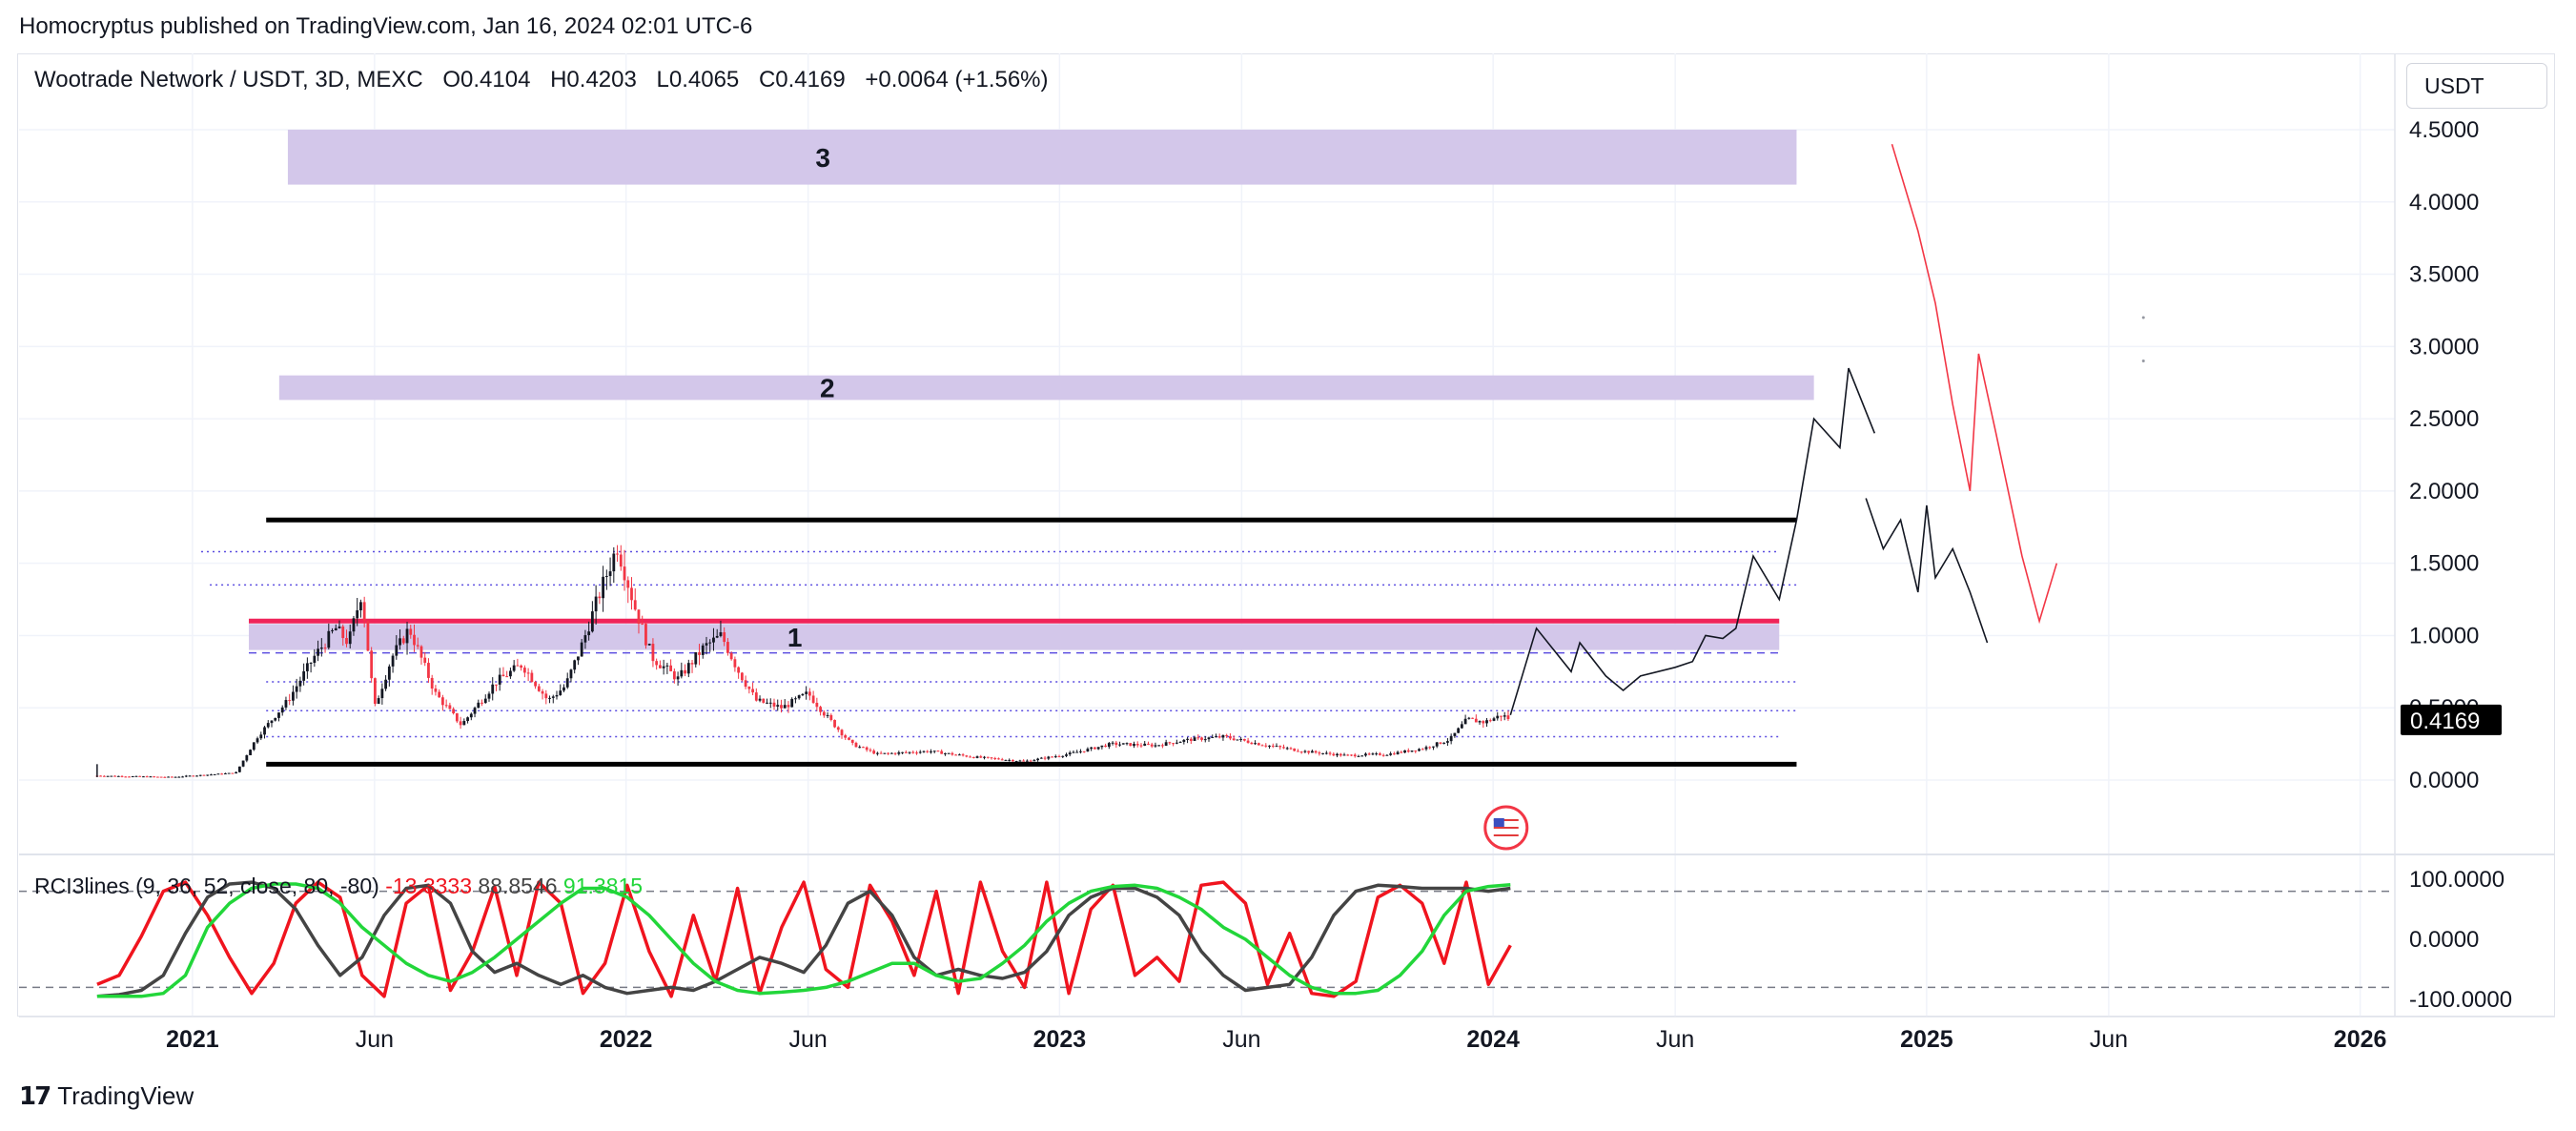 The image size is (2576, 1131). What do you see at coordinates (106, 1096) in the screenshot?
I see `footer-brand: 𝟭𝟳 TradingView` at bounding box center [106, 1096].